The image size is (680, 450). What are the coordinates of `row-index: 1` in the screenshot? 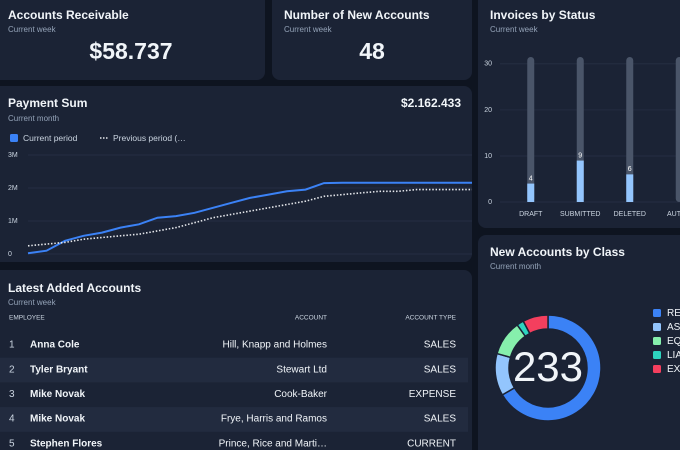 It's located at (12, 345).